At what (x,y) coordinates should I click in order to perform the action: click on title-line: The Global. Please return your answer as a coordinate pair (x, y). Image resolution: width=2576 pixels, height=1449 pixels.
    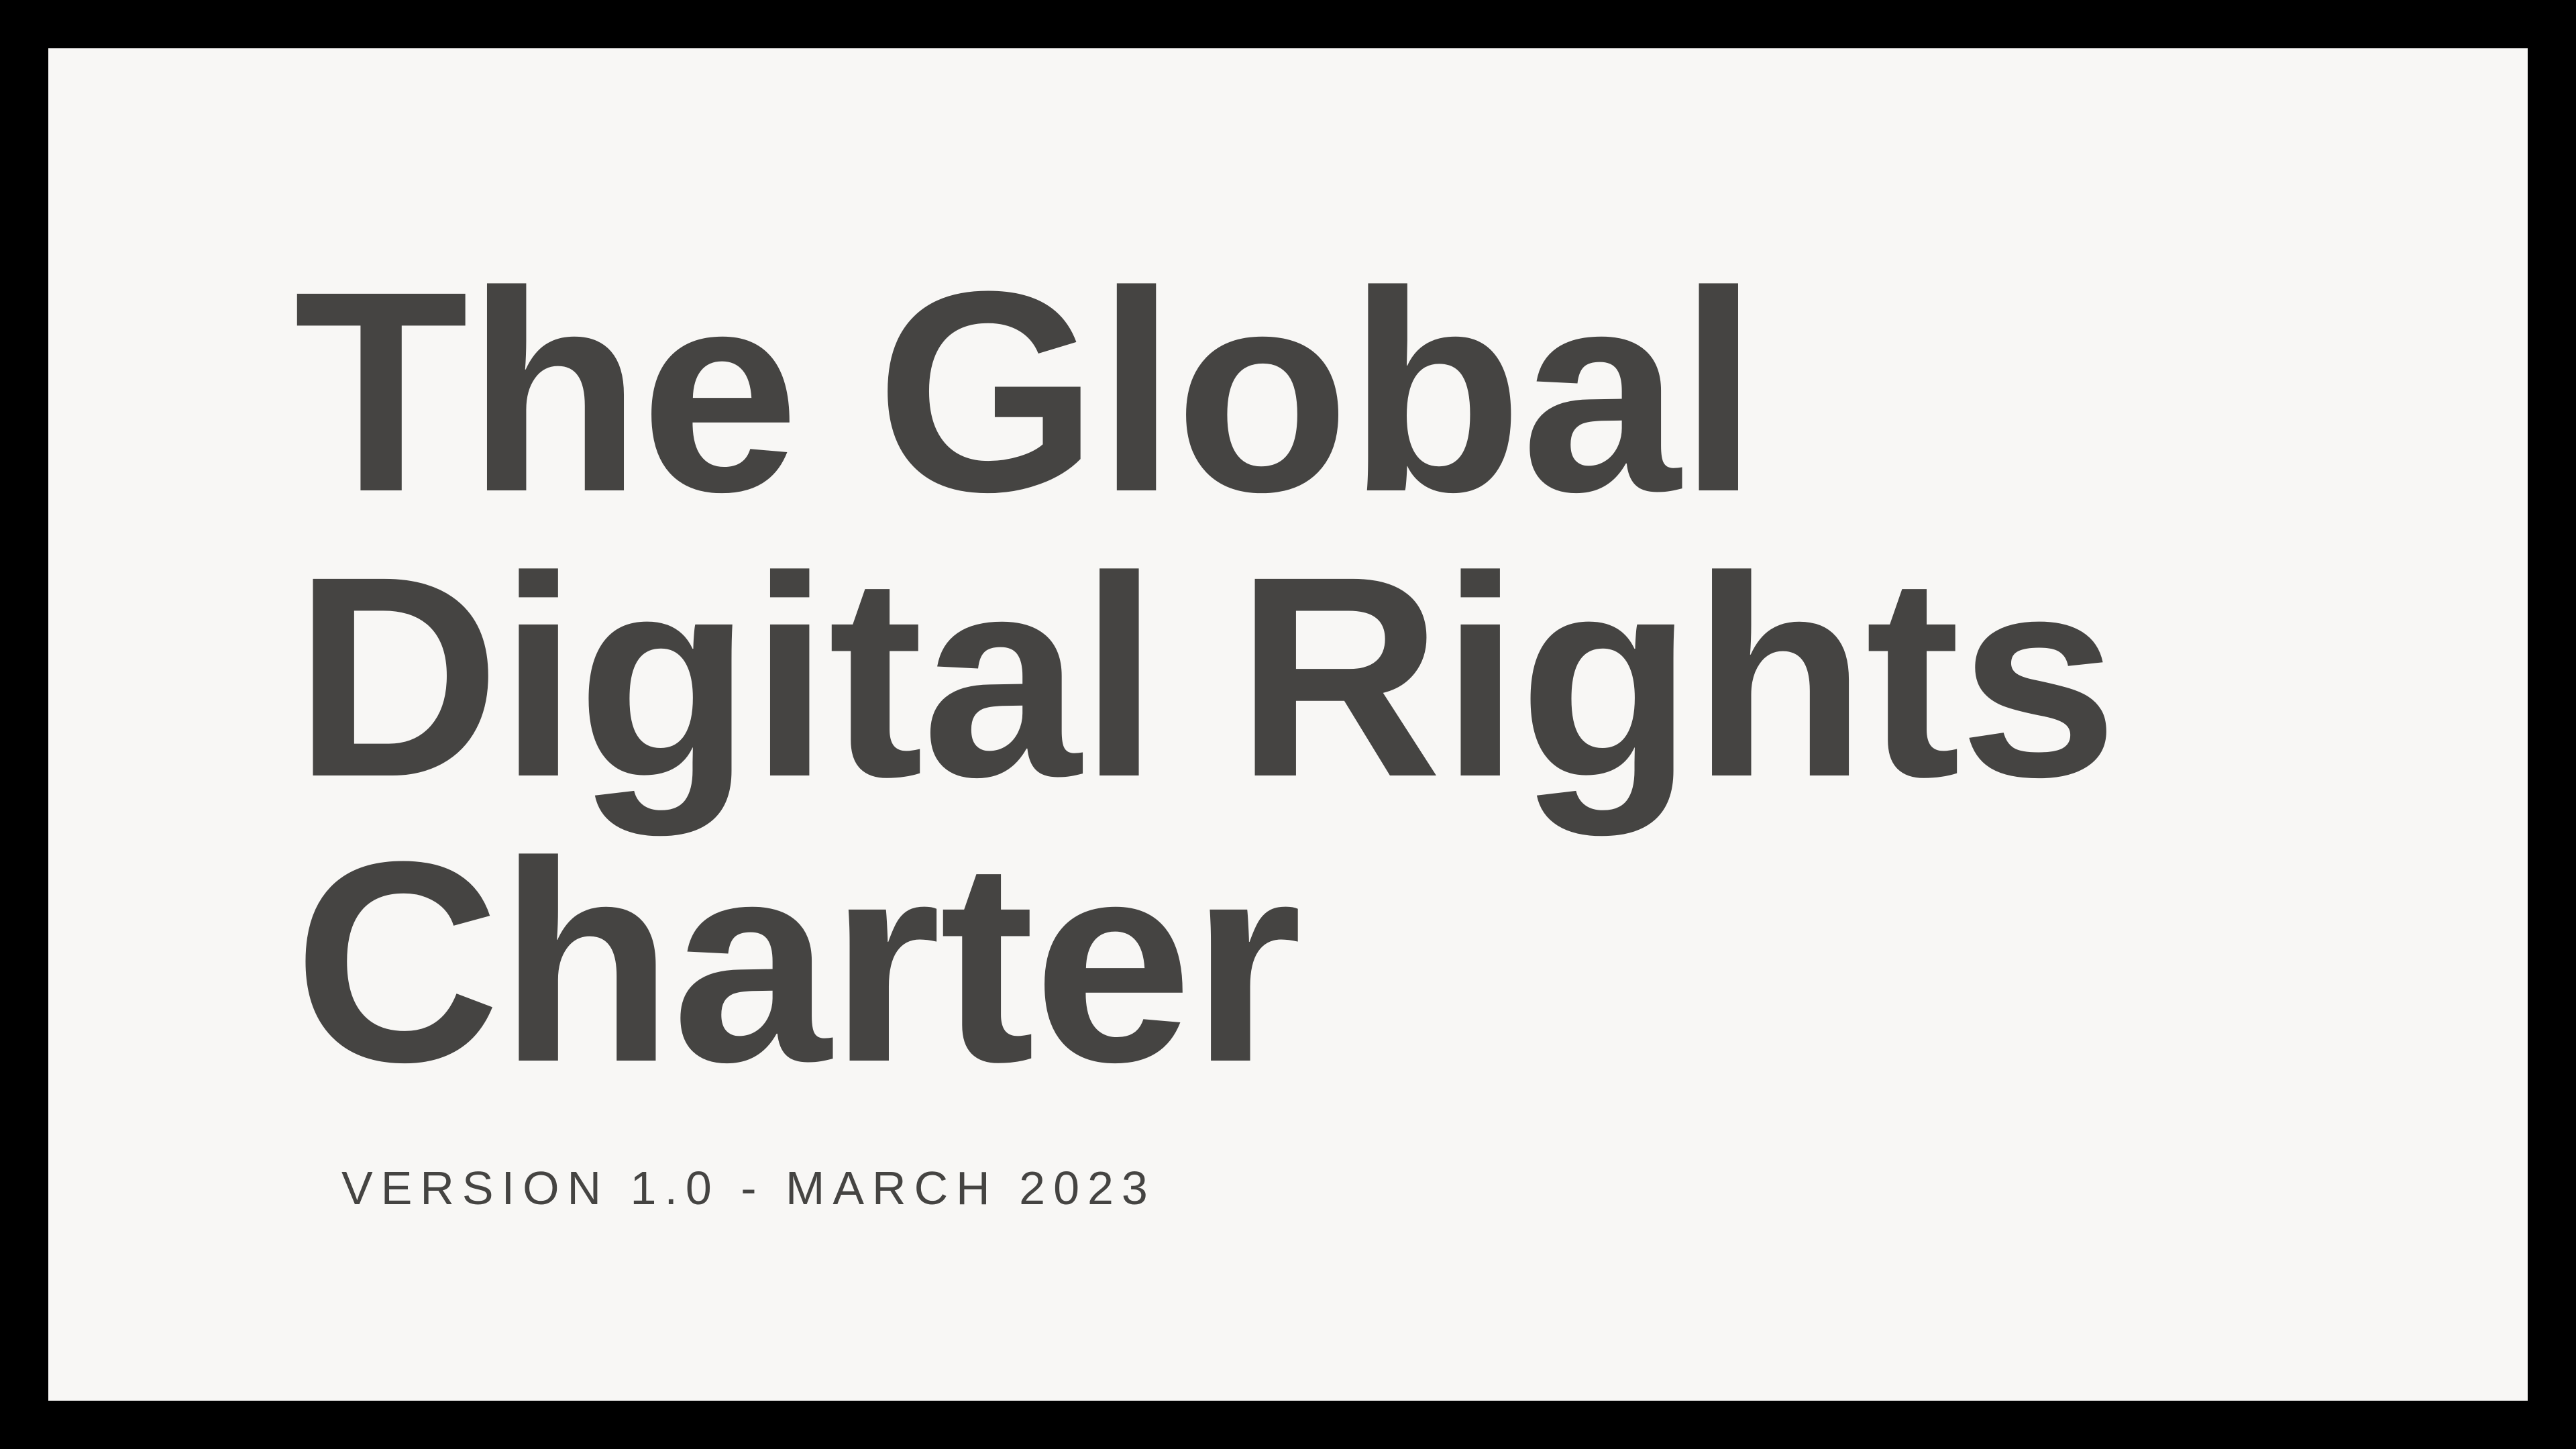
    Looking at the image, I should click on (1026, 391).